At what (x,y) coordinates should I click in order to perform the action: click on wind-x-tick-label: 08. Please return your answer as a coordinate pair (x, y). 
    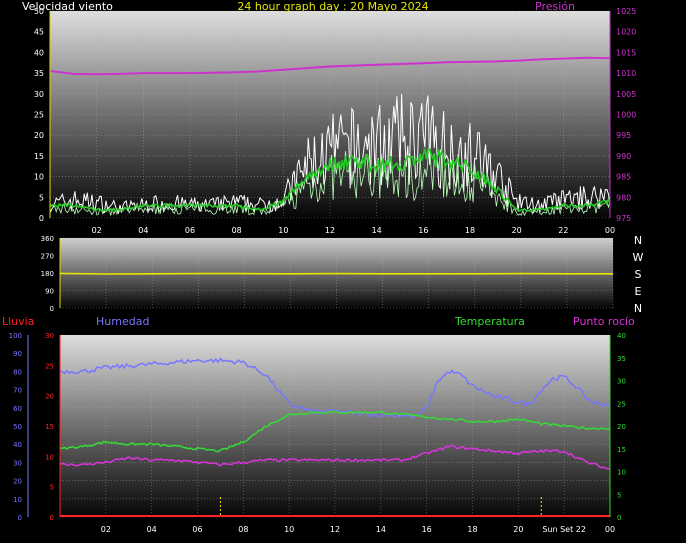
    Looking at the image, I should click on (237, 230).